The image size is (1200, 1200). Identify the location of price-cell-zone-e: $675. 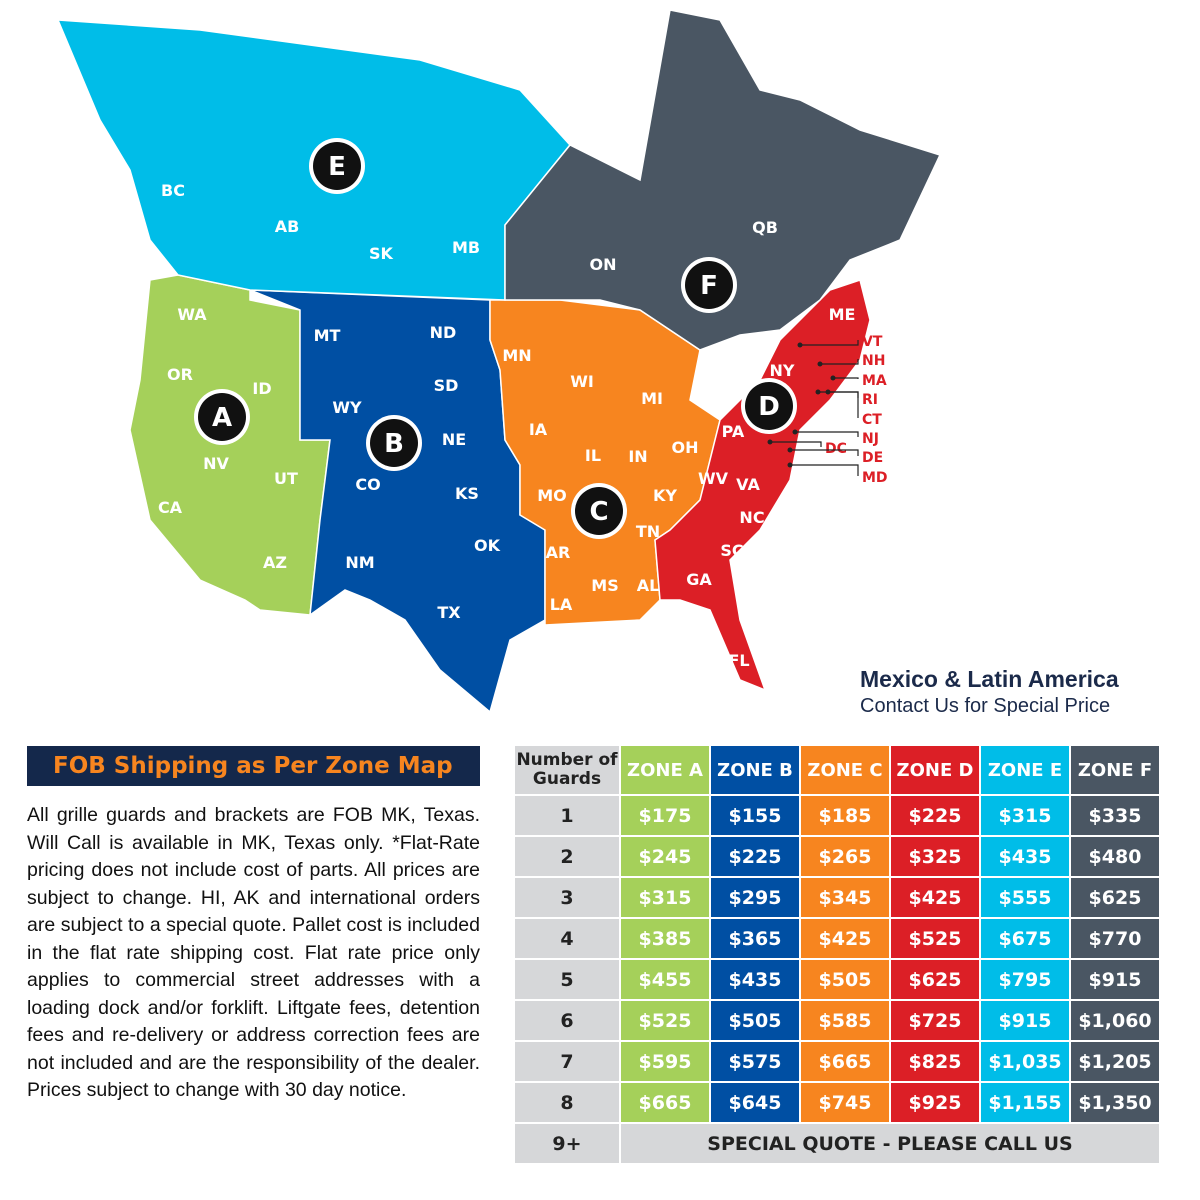
(1025, 938).